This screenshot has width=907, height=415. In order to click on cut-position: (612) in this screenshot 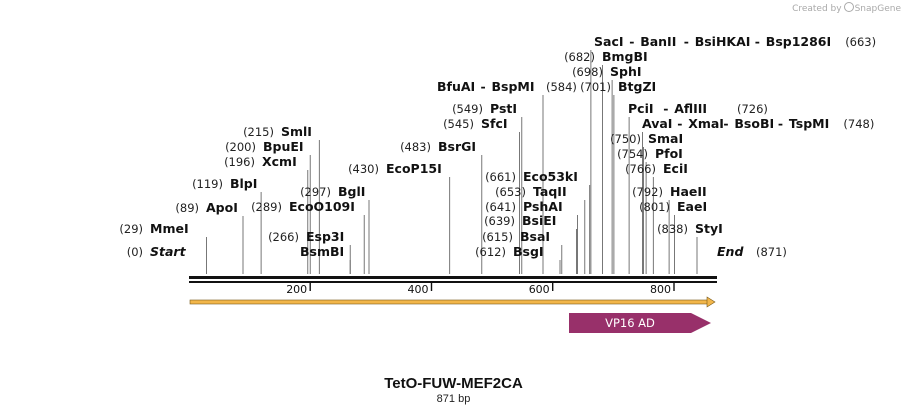, I will do `click(490, 252)`.